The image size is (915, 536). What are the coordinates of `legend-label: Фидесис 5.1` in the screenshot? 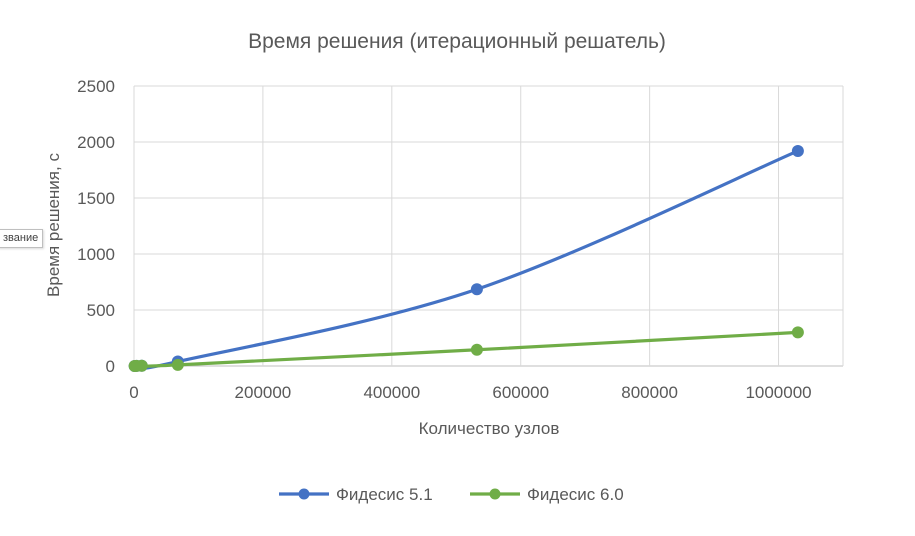 It's located at (384, 494).